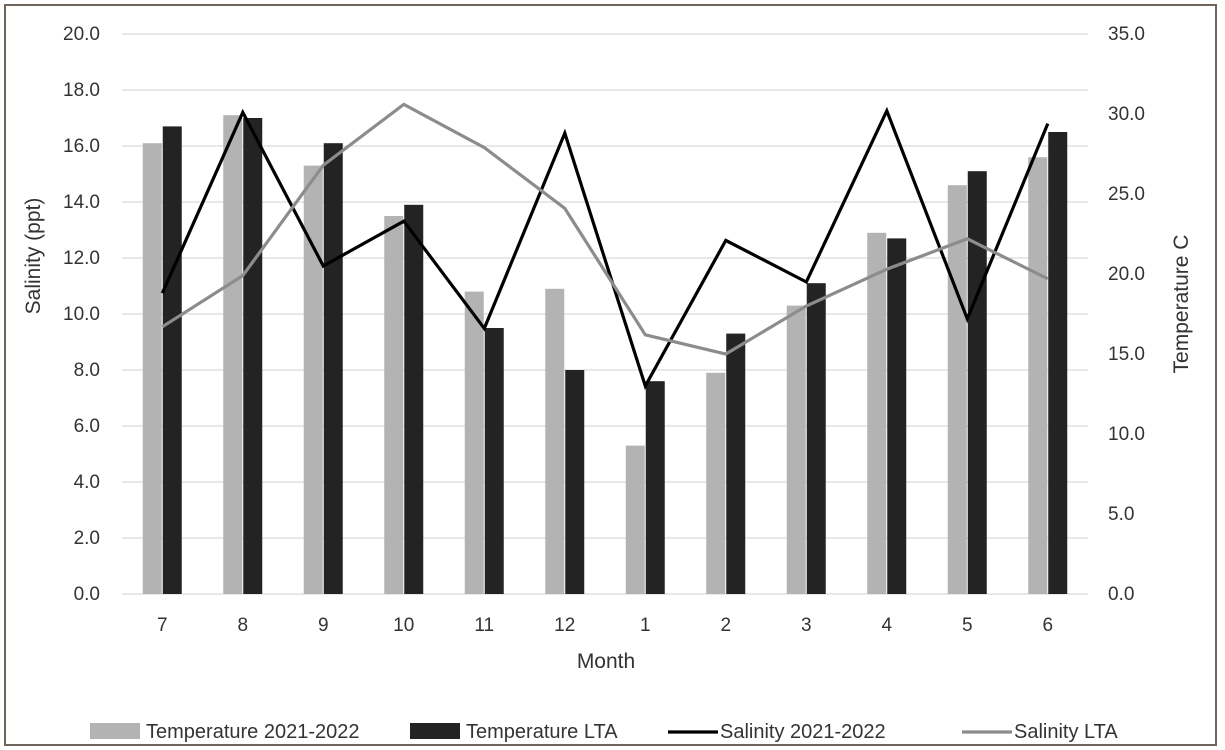  I want to click on y-left-tick-label: 18.0, so click(81, 90).